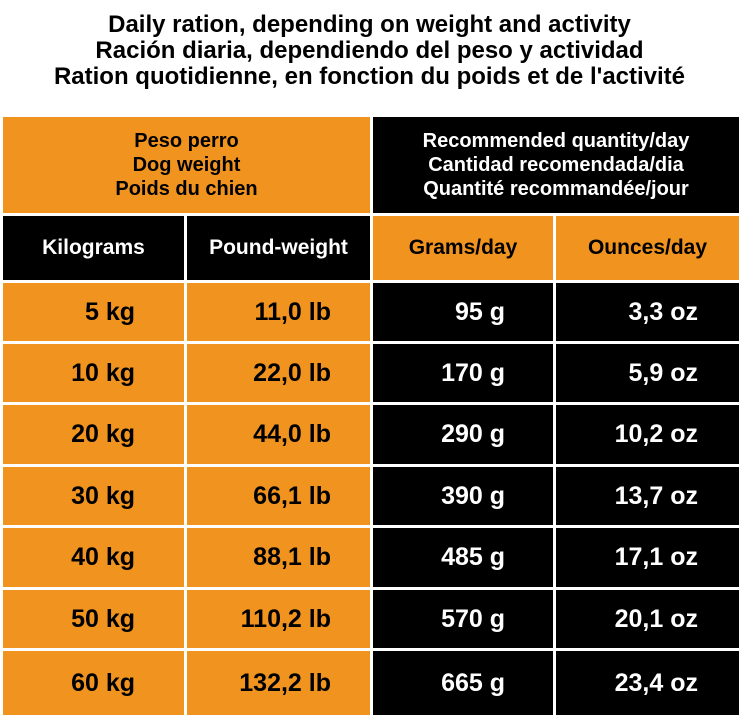 The width and height of the screenshot is (739, 715). I want to click on cell-pounds: 66,1 lb, so click(278, 496).